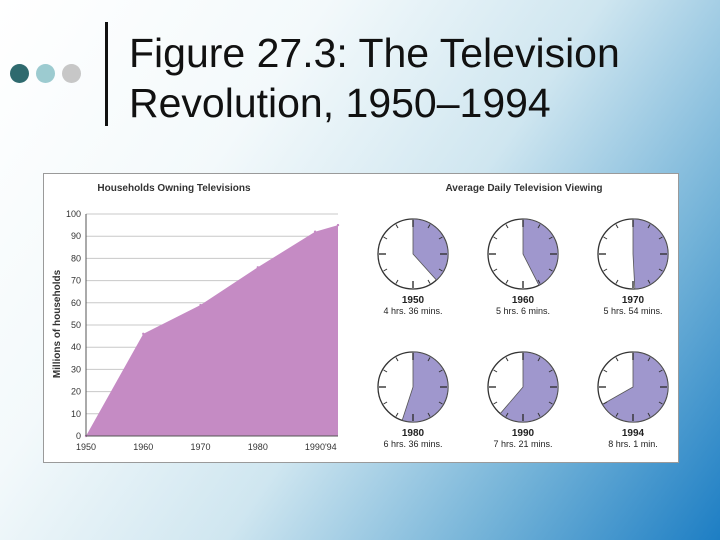 The height and width of the screenshot is (540, 720). I want to click on title-line-2: Revolution, 1950–1994, so click(340, 103).